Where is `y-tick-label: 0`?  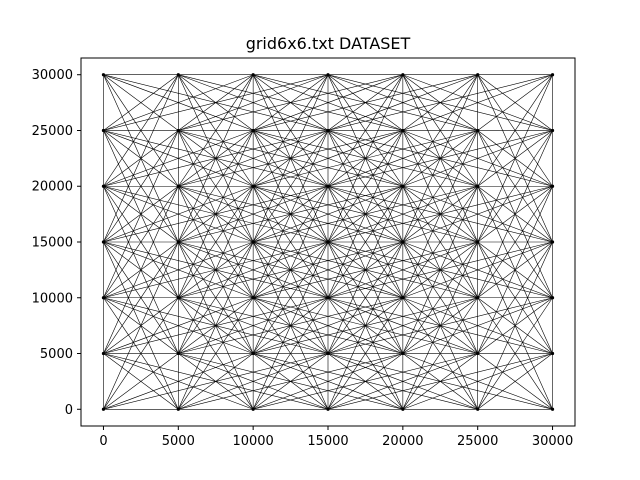
y-tick-label: 0 is located at coordinates (69, 410).